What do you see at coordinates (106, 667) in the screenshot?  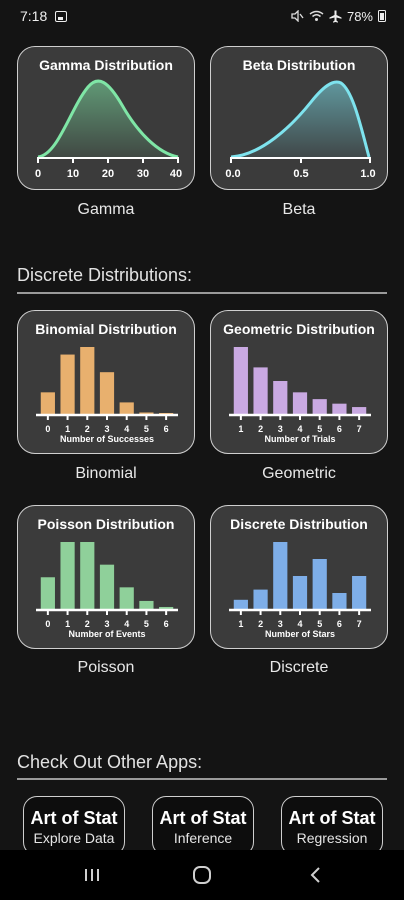 I see `poisson-label: Poisson` at bounding box center [106, 667].